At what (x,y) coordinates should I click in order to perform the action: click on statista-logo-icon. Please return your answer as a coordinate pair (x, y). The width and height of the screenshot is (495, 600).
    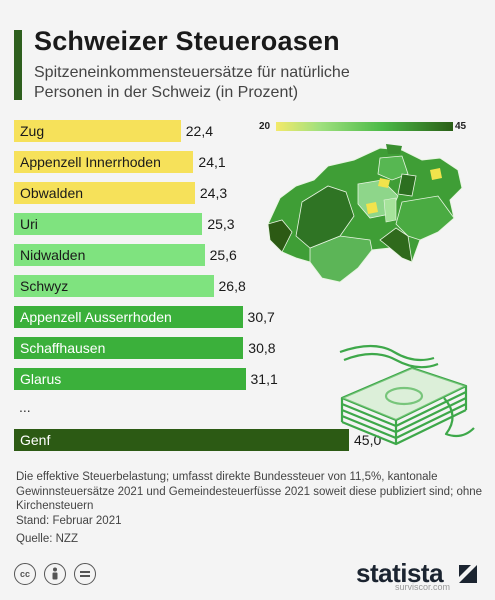
    Looking at the image, I should click on (468, 574).